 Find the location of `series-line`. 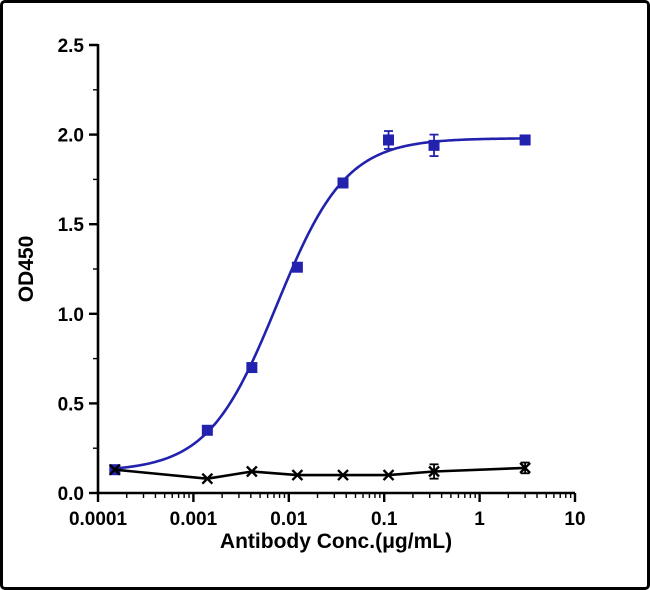

series-line is located at coordinates (320, 473).